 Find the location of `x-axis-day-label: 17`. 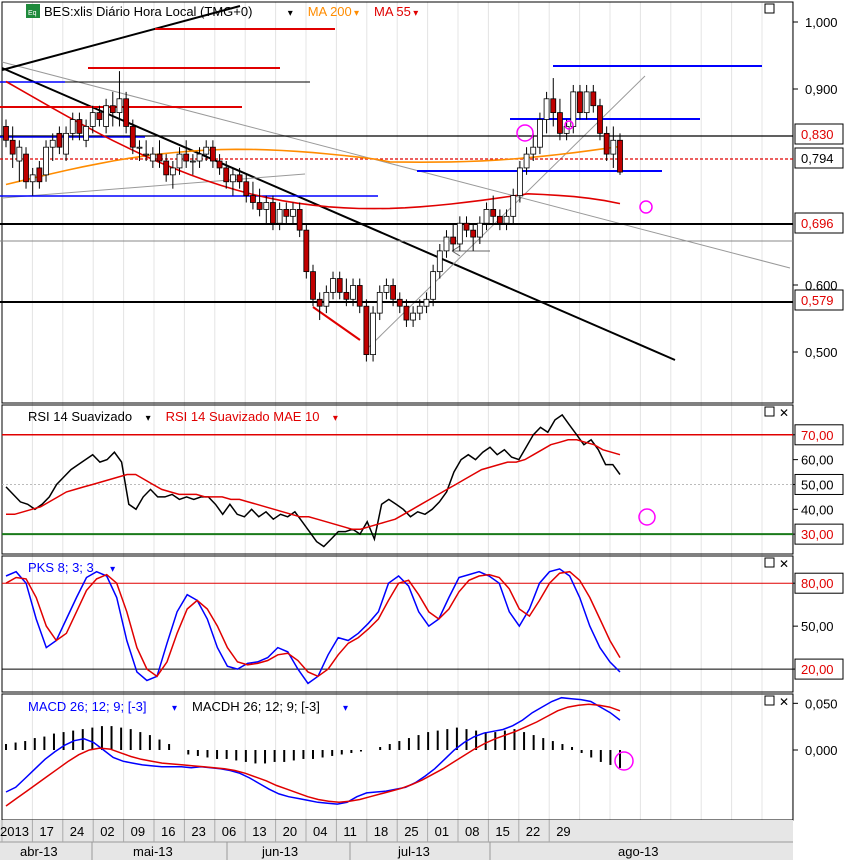

x-axis-day-label: 17 is located at coordinates (46, 831).